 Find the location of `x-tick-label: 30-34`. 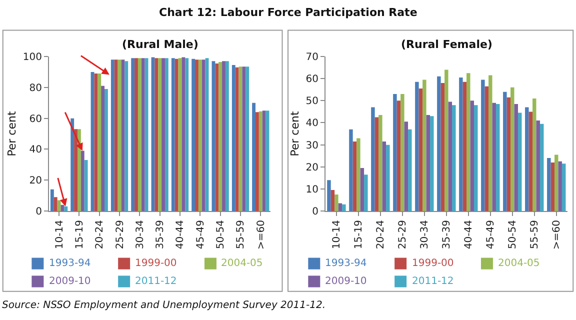

x-tick-label: 30-34 is located at coordinates (425, 235).